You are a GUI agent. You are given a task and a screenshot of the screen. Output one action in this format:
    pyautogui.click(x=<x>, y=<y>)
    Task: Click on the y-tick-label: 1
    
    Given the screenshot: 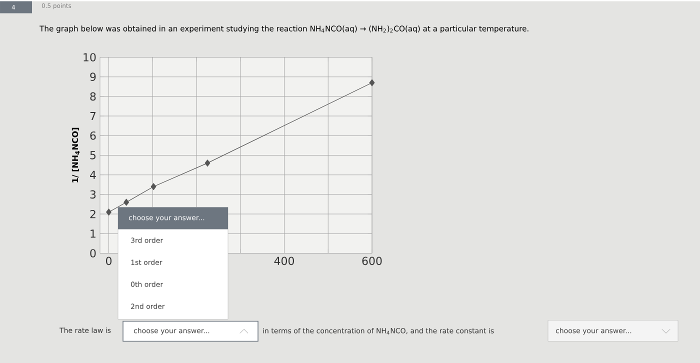 What is the action you would take?
    pyautogui.click(x=93, y=234)
    